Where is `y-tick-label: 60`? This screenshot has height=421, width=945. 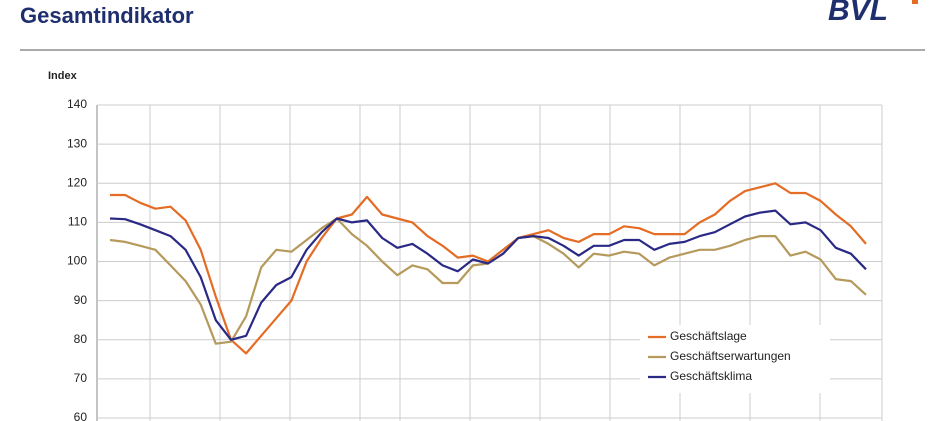 y-tick-label: 60 is located at coordinates (81, 415).